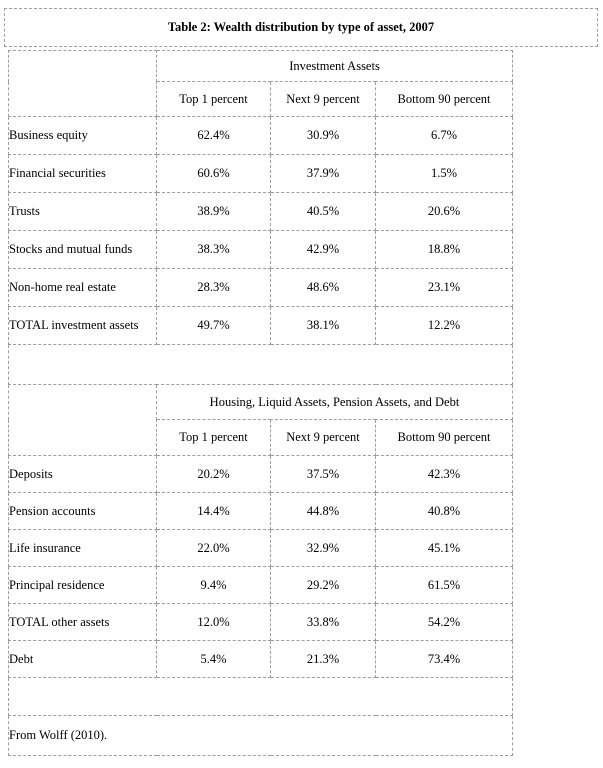 This screenshot has width=603, height=768. Describe the element at coordinates (213, 211) in the screenshot. I see `cell-value: 38.9%` at that location.